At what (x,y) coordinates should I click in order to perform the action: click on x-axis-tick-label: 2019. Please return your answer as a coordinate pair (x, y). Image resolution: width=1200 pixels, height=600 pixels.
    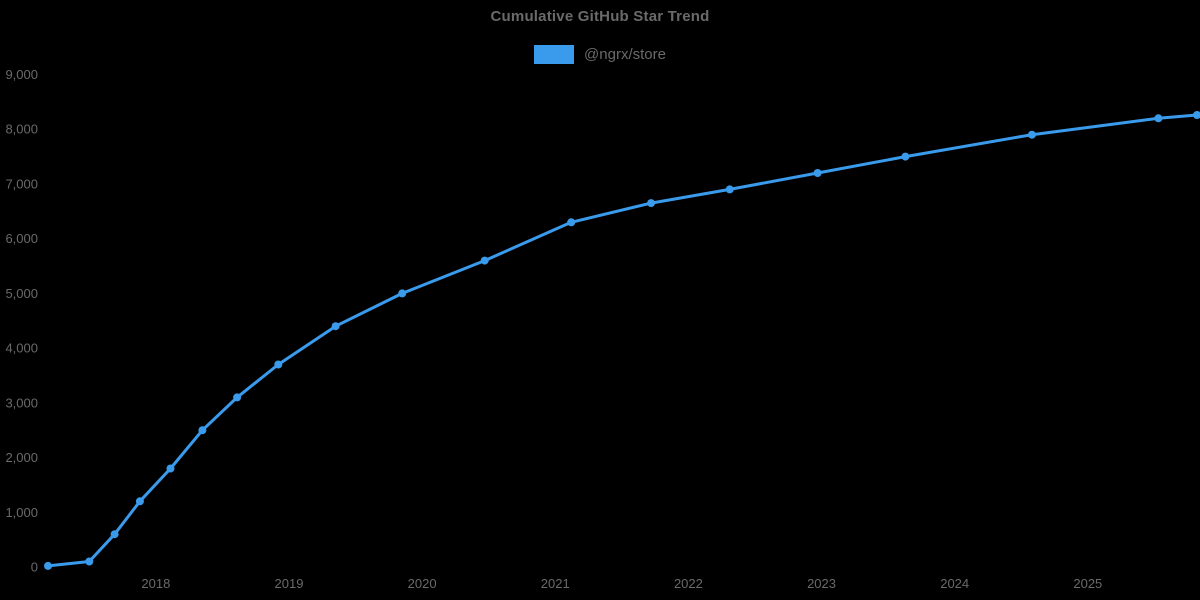
    Looking at the image, I should click on (289, 583).